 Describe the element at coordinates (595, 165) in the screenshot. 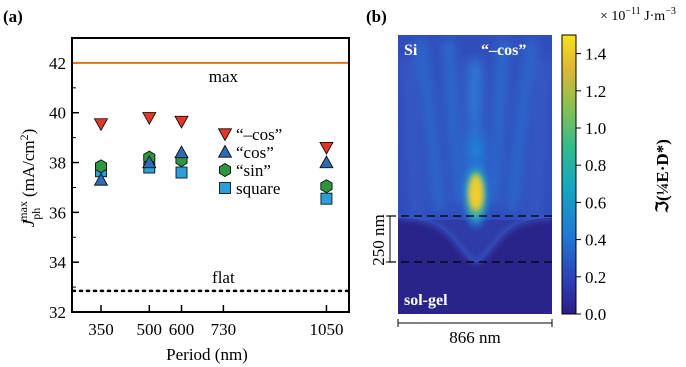

I see `colorbar-tick-label: 0.8` at that location.